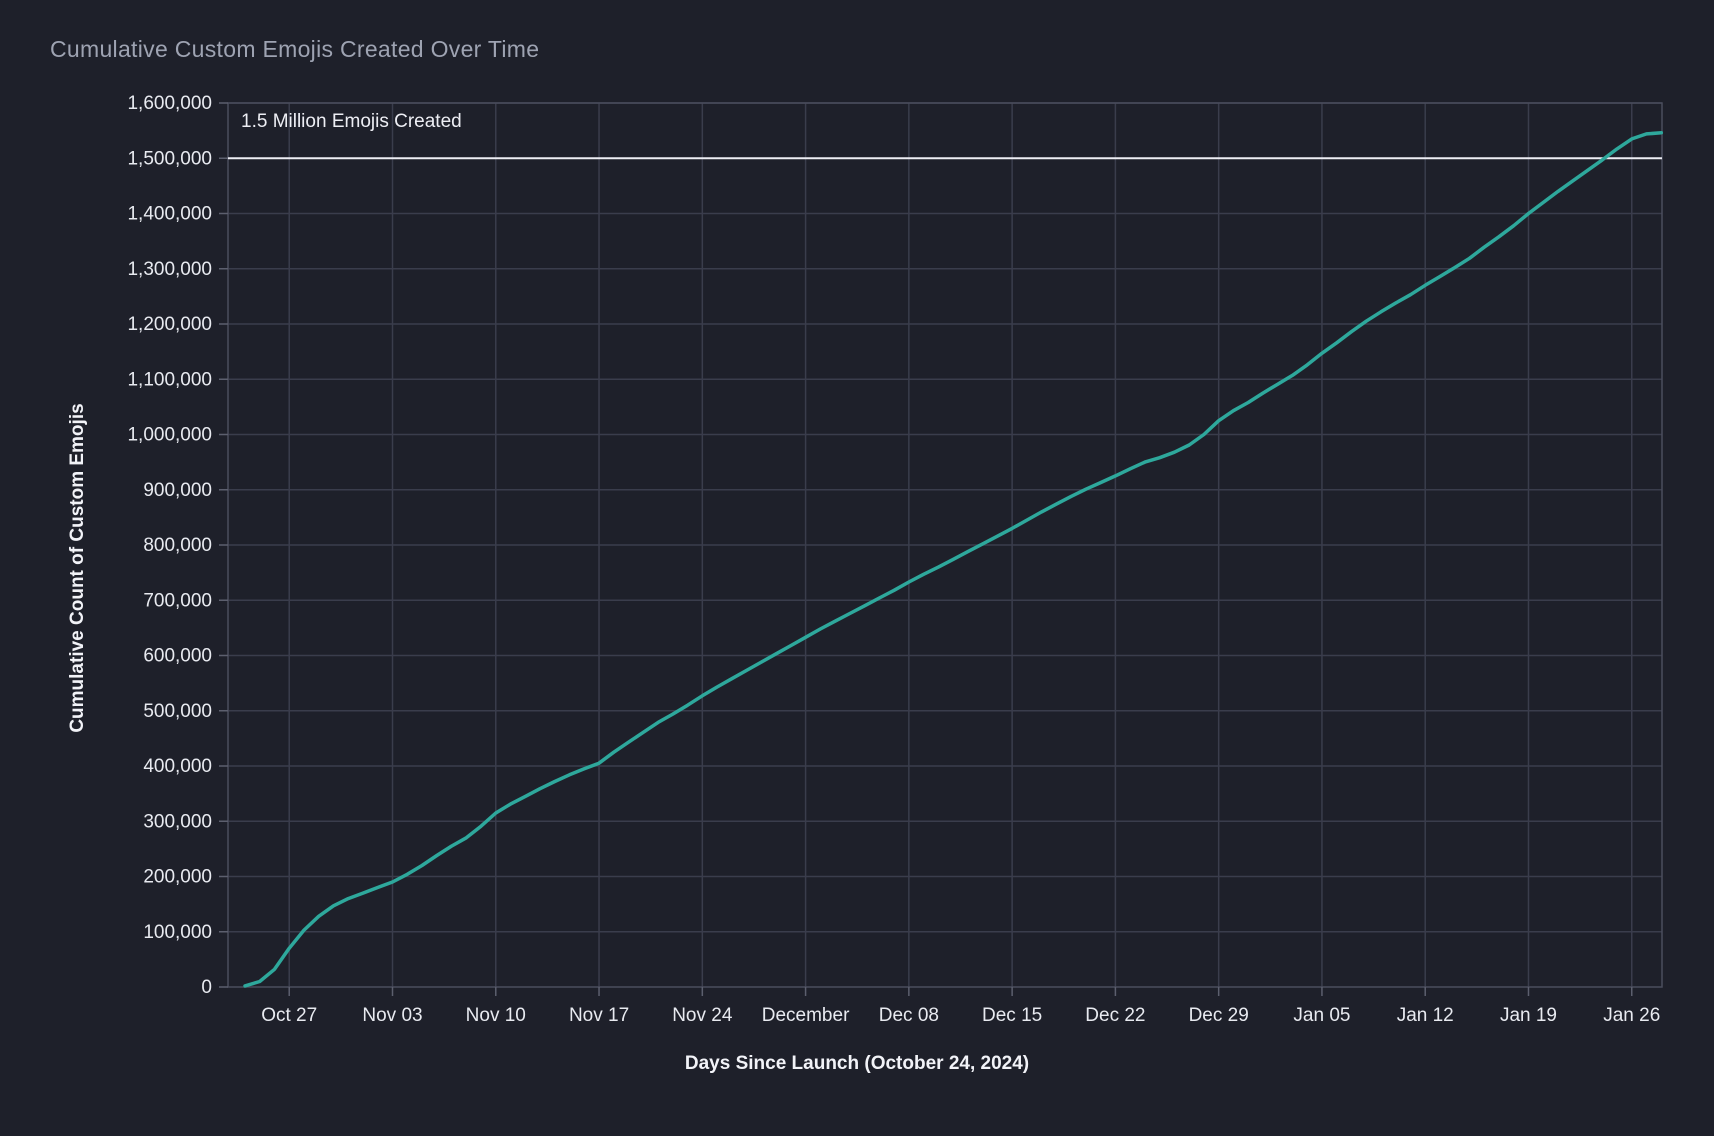  I want to click on y-tick-label: 1,100,000, so click(169, 379).